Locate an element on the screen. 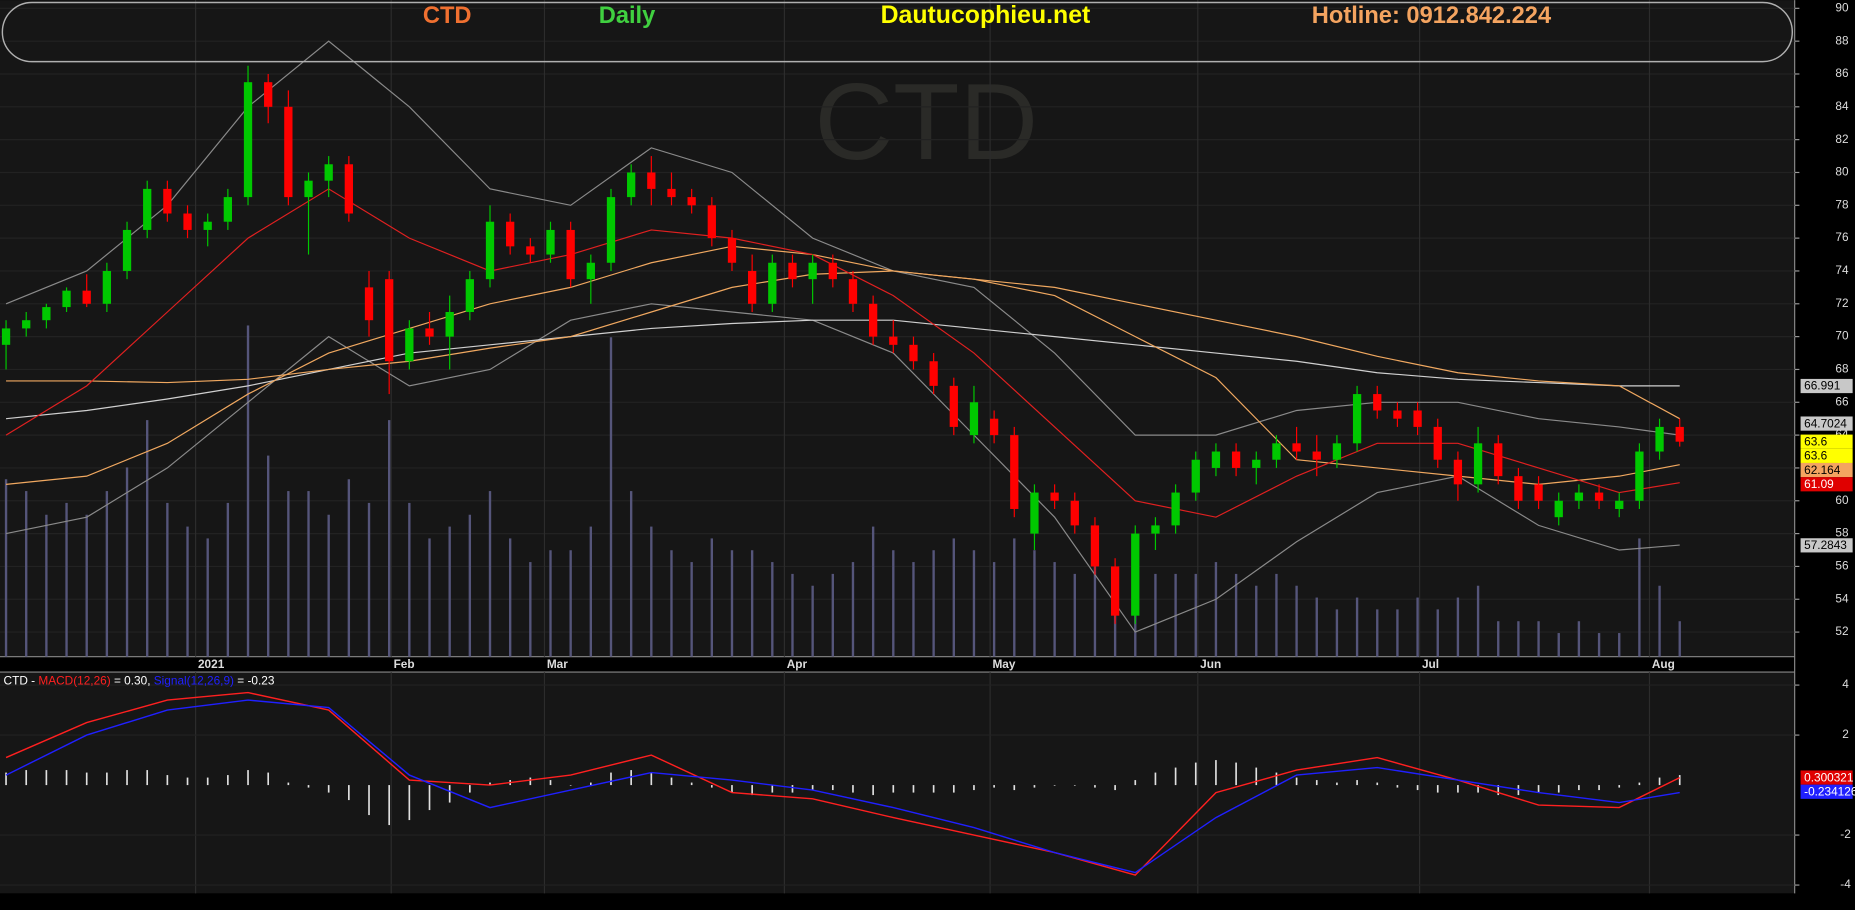  y-tick-label: 88 is located at coordinates (1842, 40).